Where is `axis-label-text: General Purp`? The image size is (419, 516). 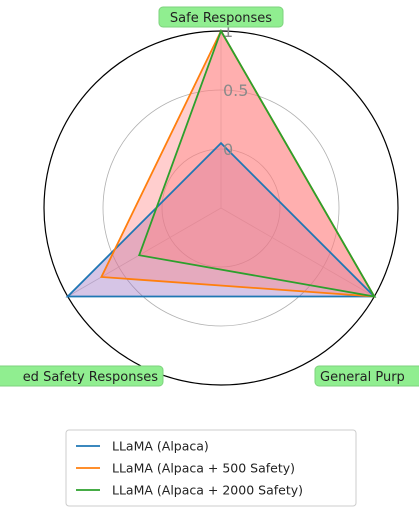
axis-label-text: General Purp is located at coordinates (362, 377).